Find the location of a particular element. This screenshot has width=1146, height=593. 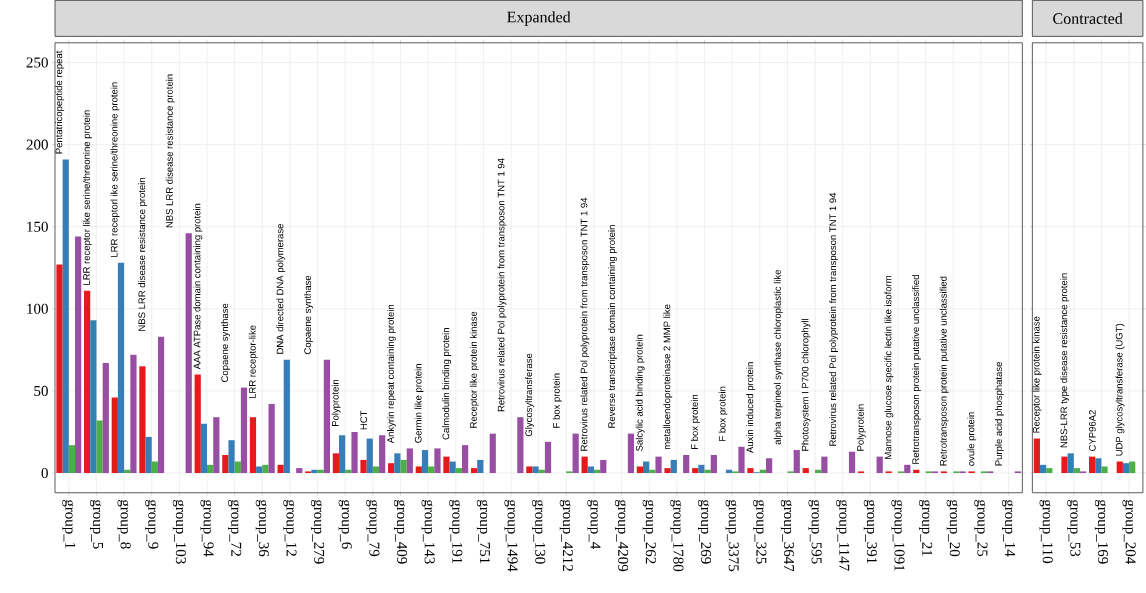

annotation: Purple acid phosphatase is located at coordinates (999, 414).